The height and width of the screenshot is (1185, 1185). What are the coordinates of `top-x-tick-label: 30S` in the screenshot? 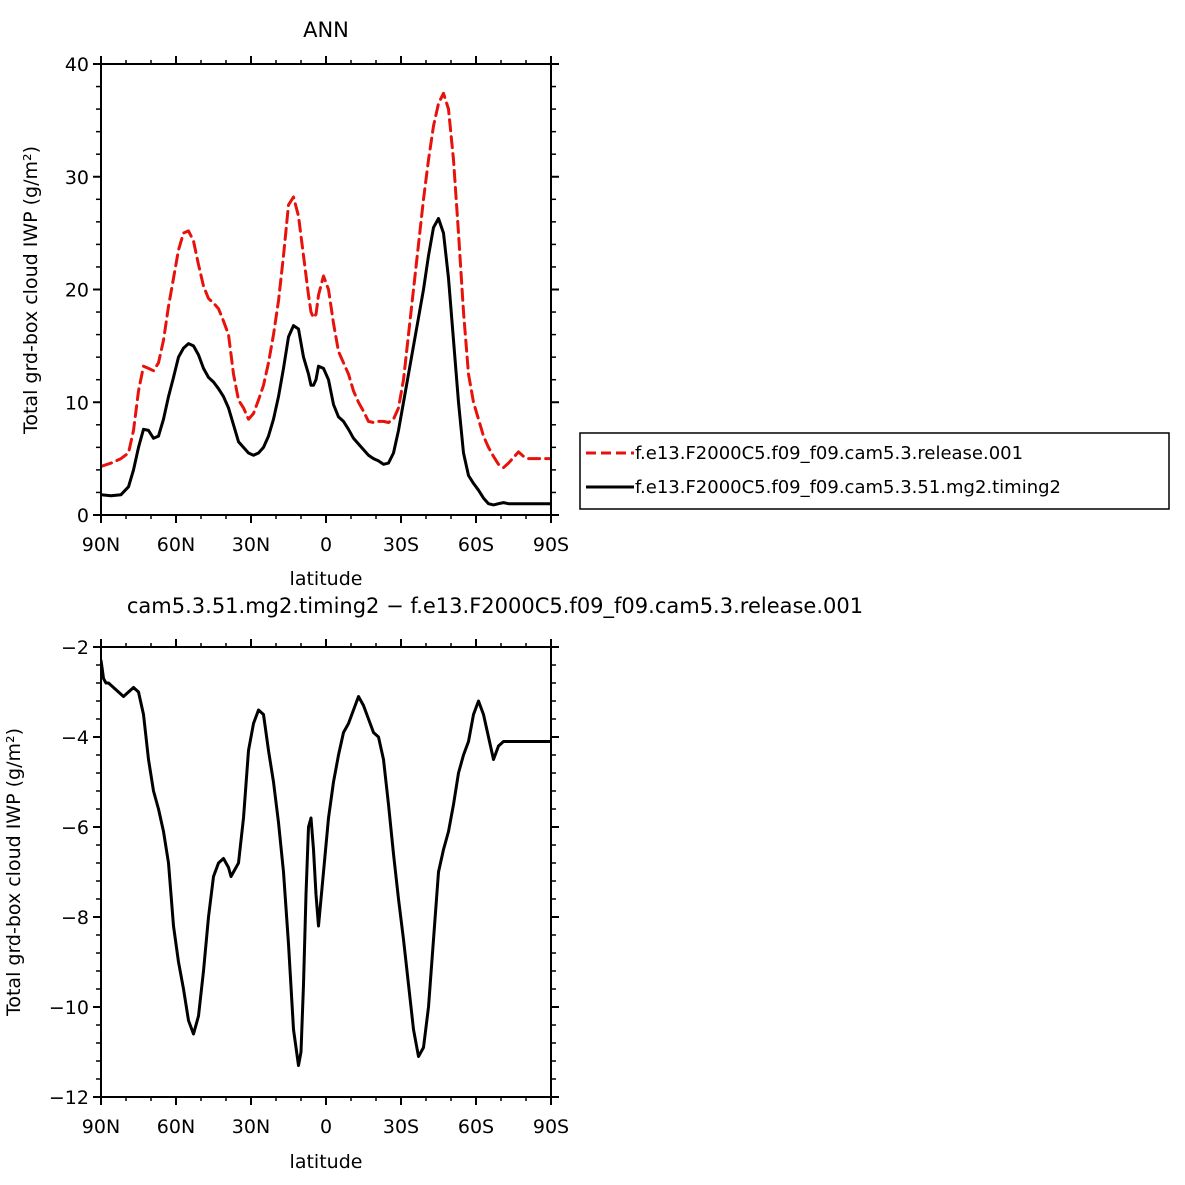 It's located at (401, 545).